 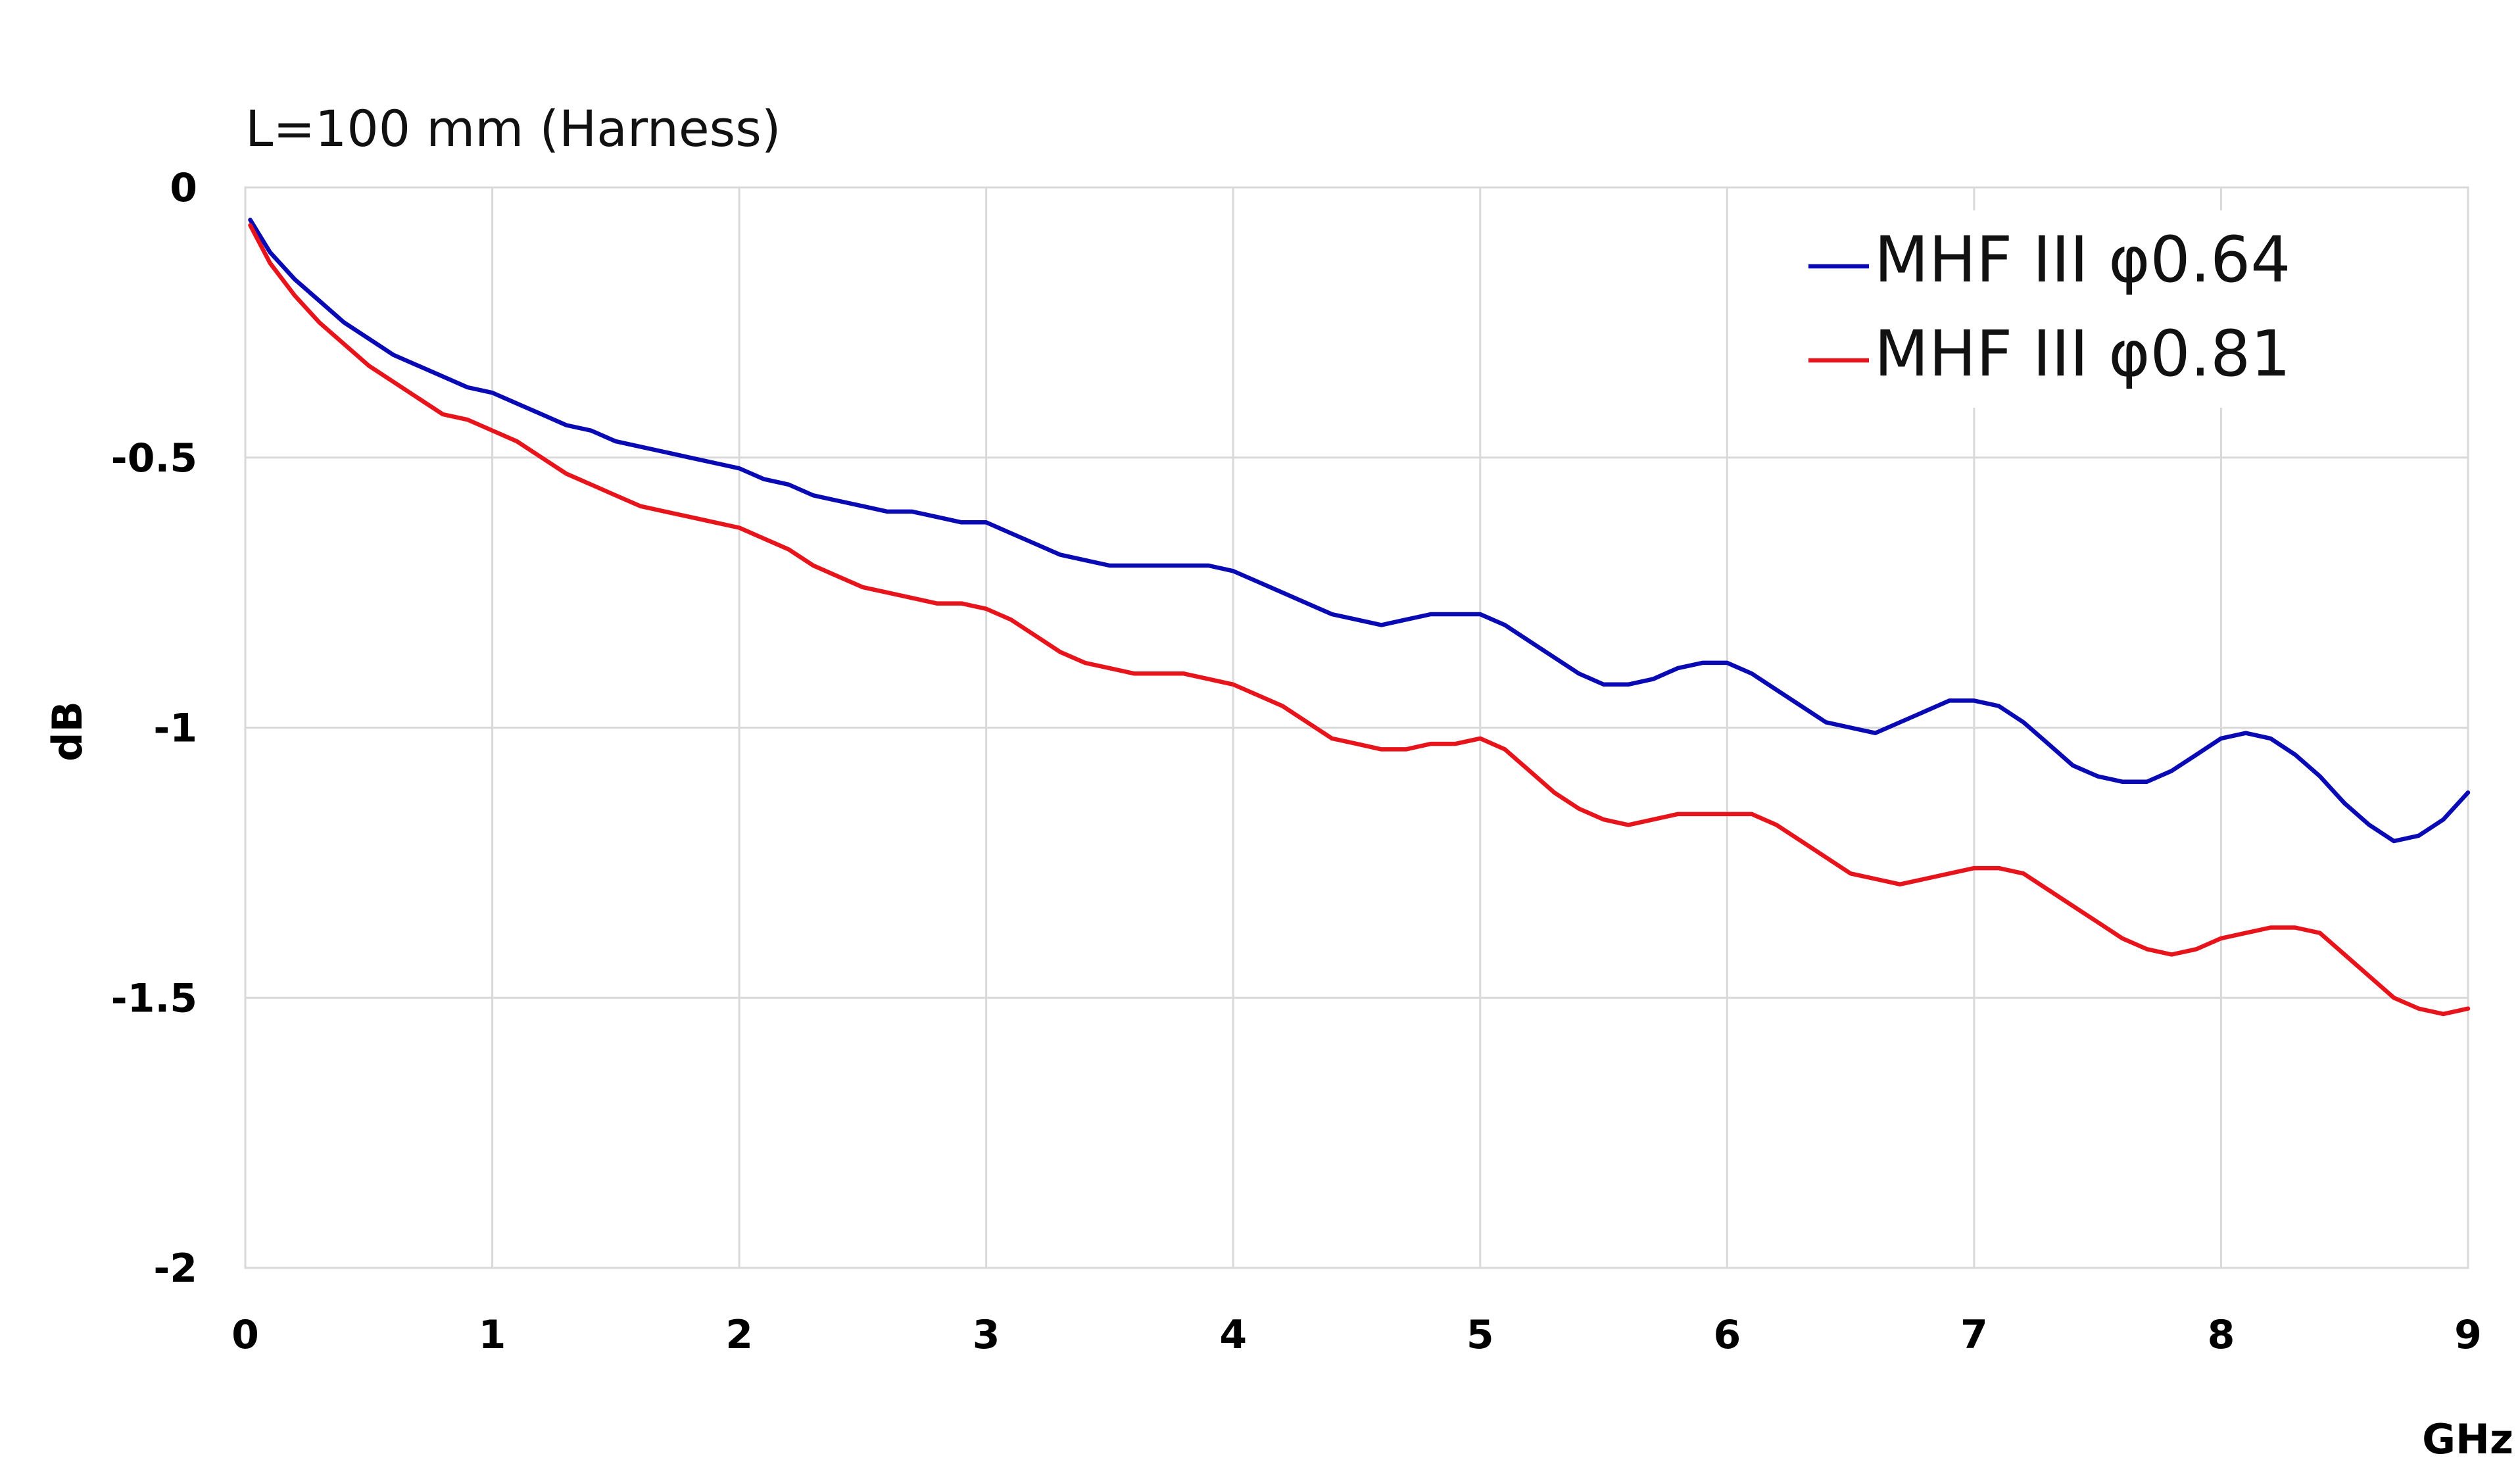 What do you see at coordinates (1480, 1335) in the screenshot?
I see `x-tick-label: 5` at bounding box center [1480, 1335].